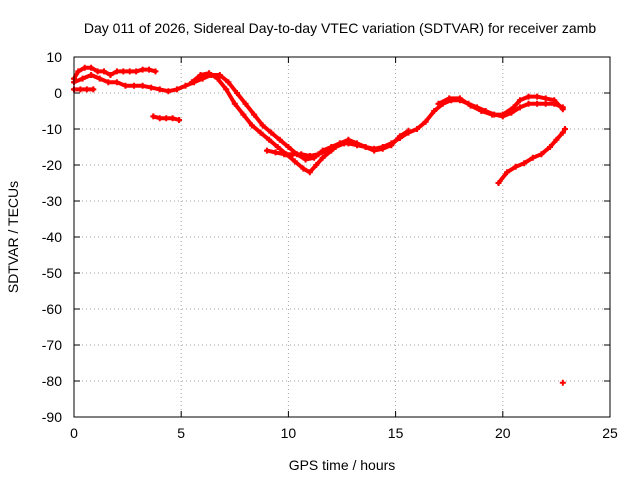 This screenshot has height=480, width=640. Describe the element at coordinates (13, 237) in the screenshot. I see `y-axis-title: SDTVAR / TECUs` at that location.